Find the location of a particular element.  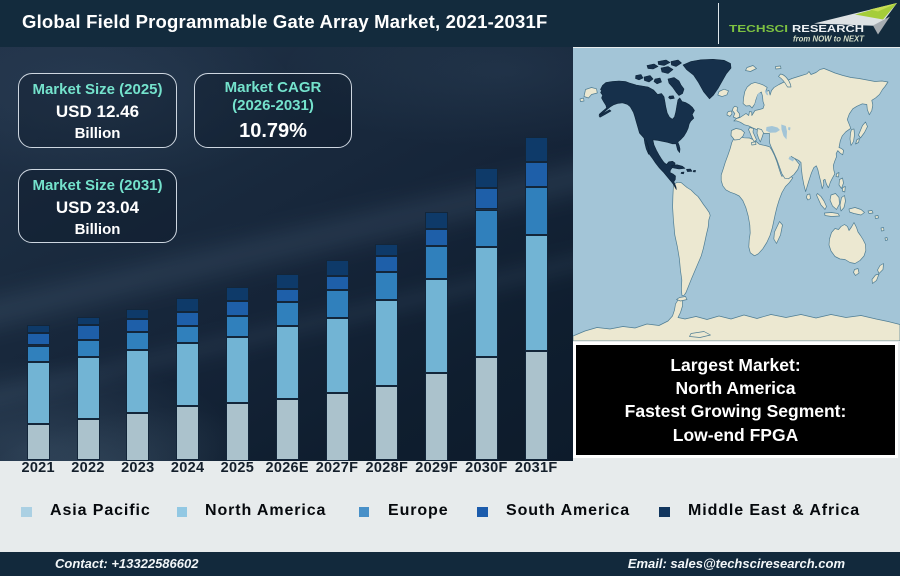

svg-text: RESEARCH is located at coordinates (828, 29).